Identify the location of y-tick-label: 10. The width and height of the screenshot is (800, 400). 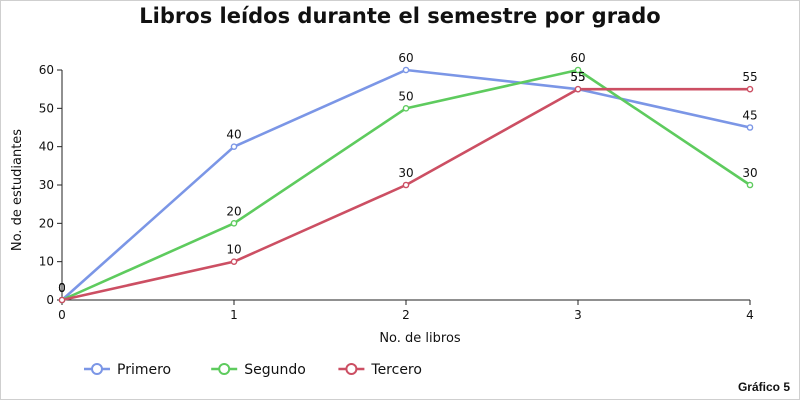
(46, 262).